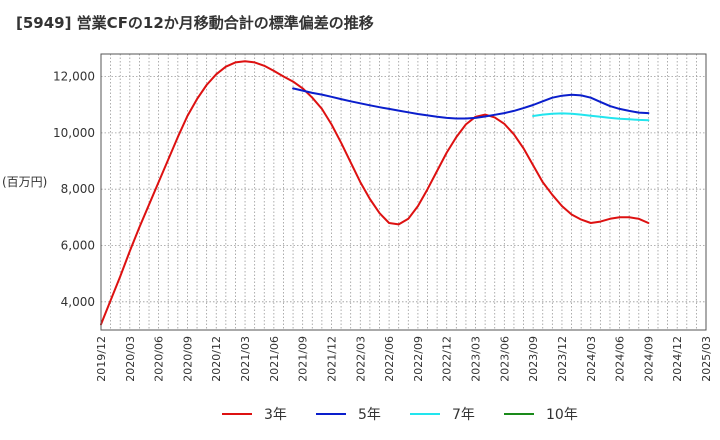 Image resolution: width=720 pixels, height=440 pixels. Describe the element at coordinates (389, 359) in the screenshot. I see `x-tick-label: 2022/06` at that location.